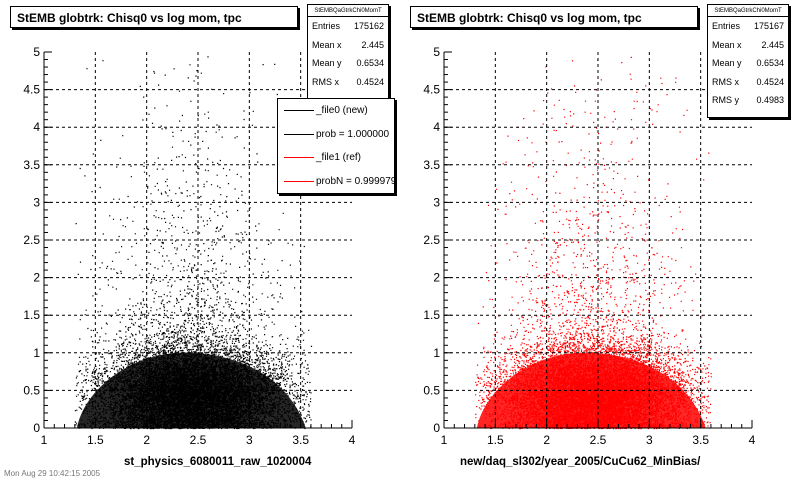 This screenshot has width=800, height=480. Describe the element at coordinates (368, 26) in the screenshot. I see `stats-value: 175162` at that location.